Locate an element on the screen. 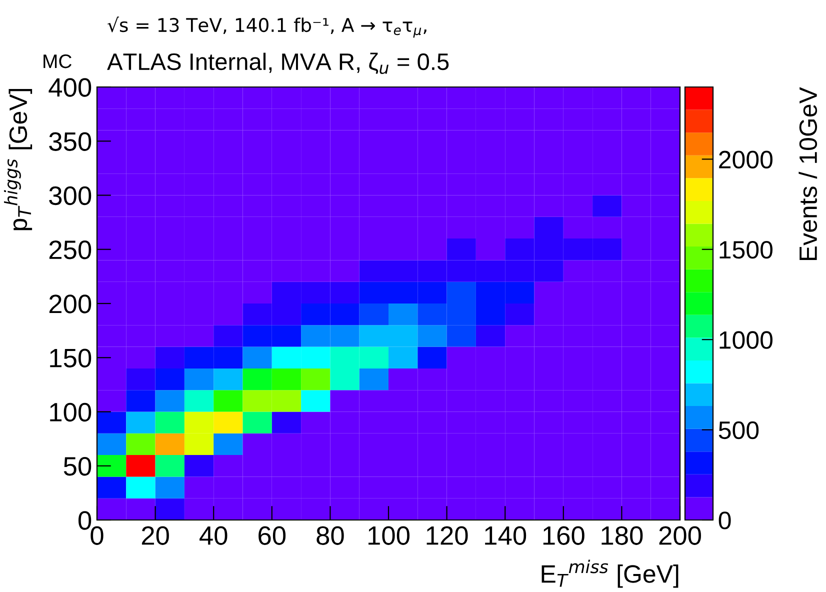  x-tick-label: 140 is located at coordinates (505, 535).